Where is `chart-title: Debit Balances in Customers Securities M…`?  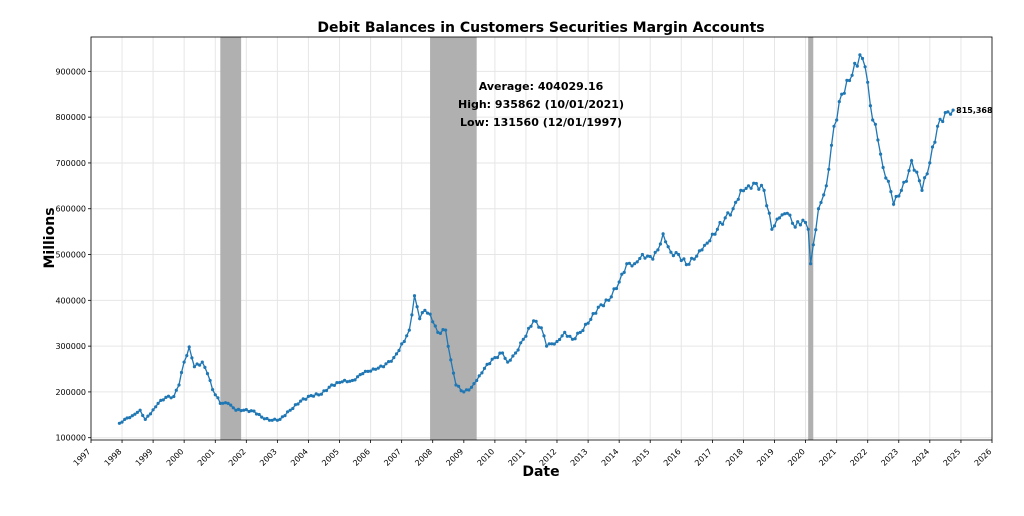 chart-title: Debit Balances in Customers Securities M… is located at coordinates (540, 28).